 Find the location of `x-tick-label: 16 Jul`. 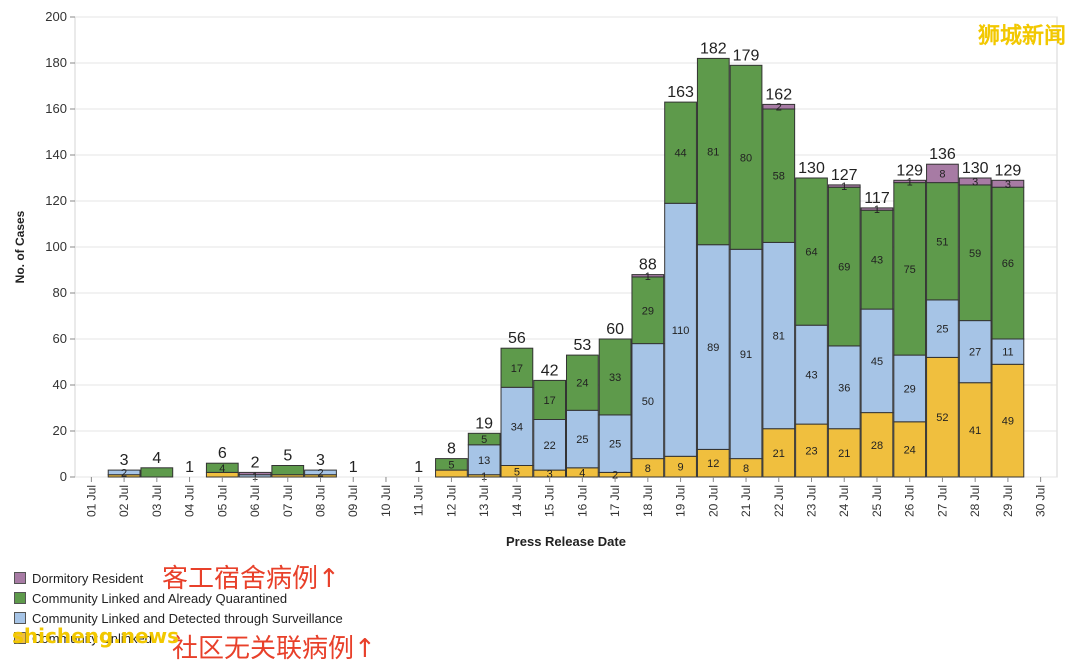

x-tick-label: 16 Jul is located at coordinates (582, 501).